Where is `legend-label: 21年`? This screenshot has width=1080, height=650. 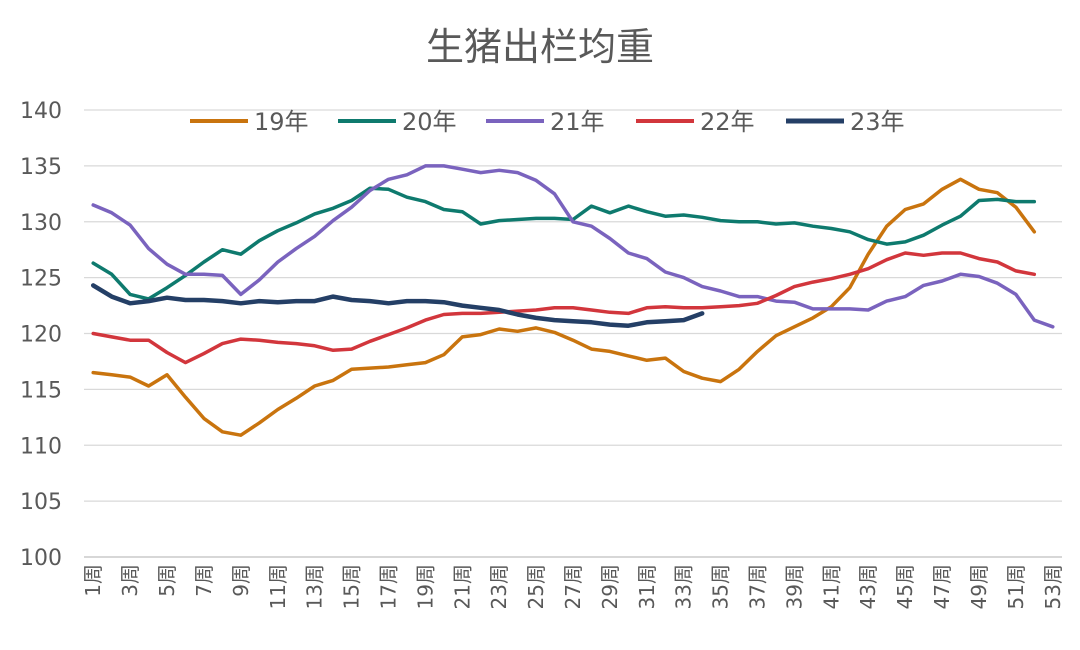 legend-label: 21年 is located at coordinates (577, 122).